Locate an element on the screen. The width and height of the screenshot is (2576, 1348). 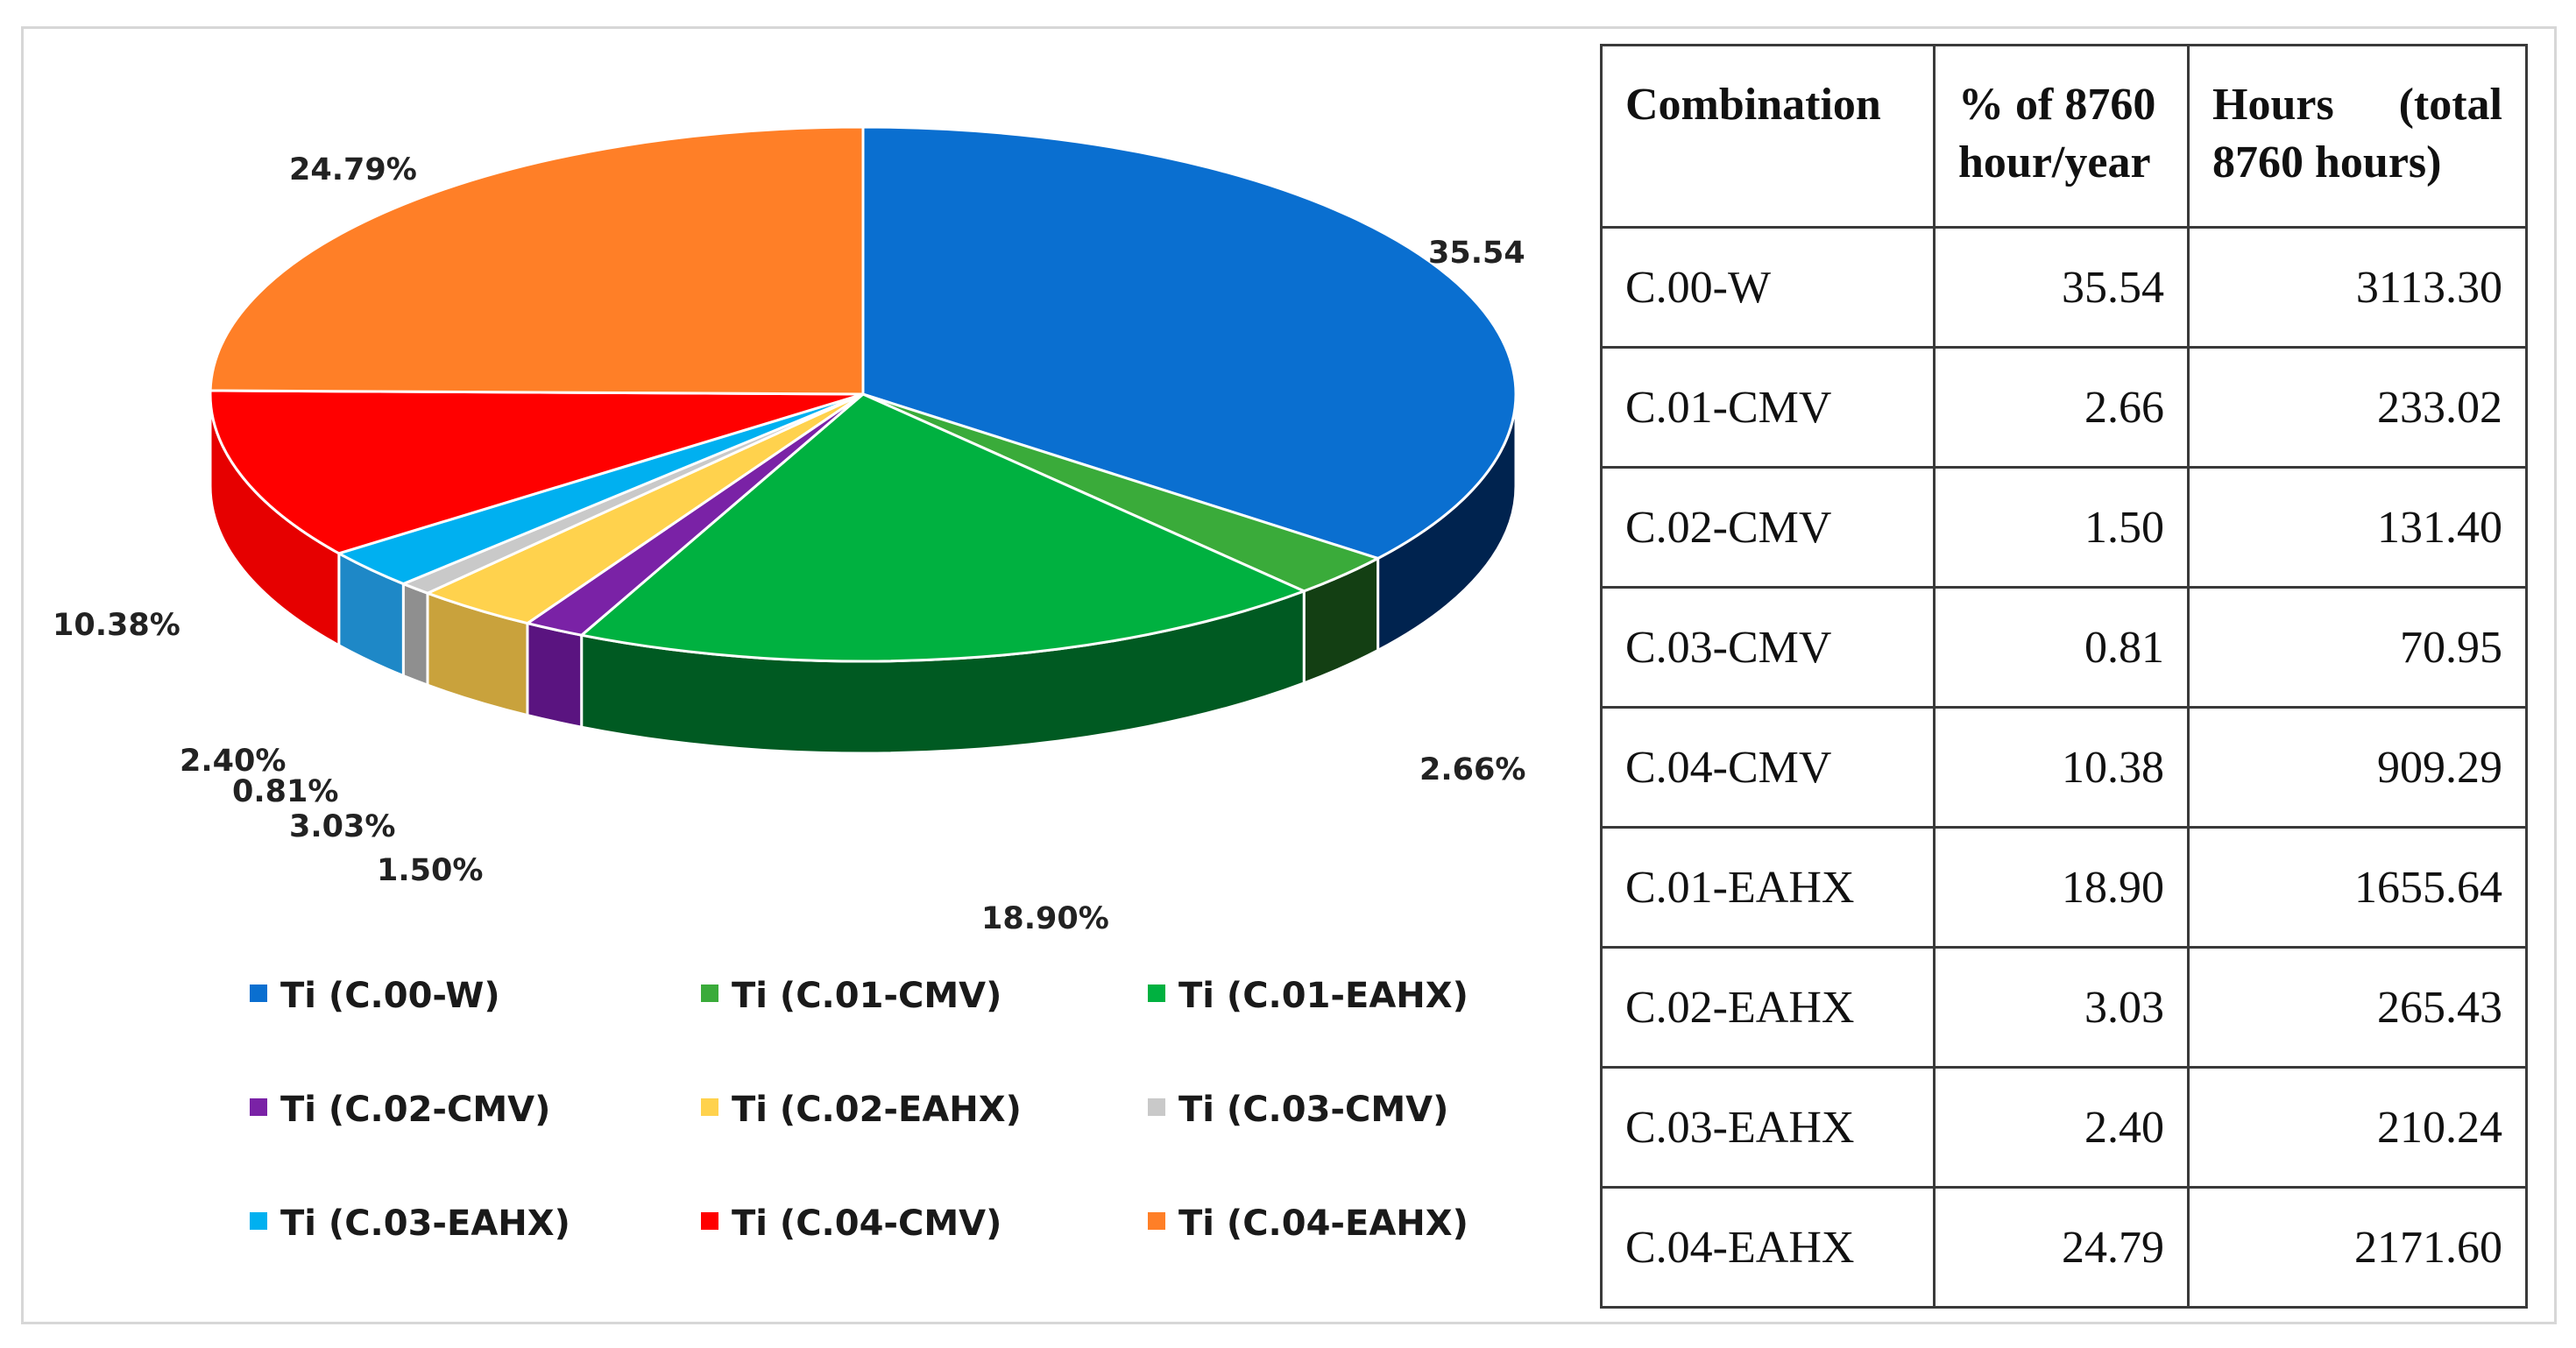
legend-swatch-ti-c-03-cmv is located at coordinates (1156, 1107).